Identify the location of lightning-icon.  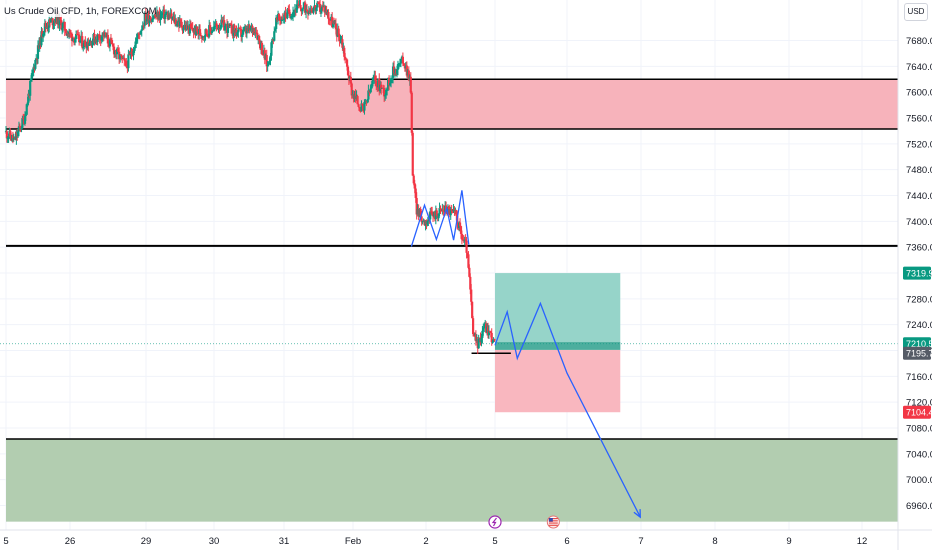
(494, 522).